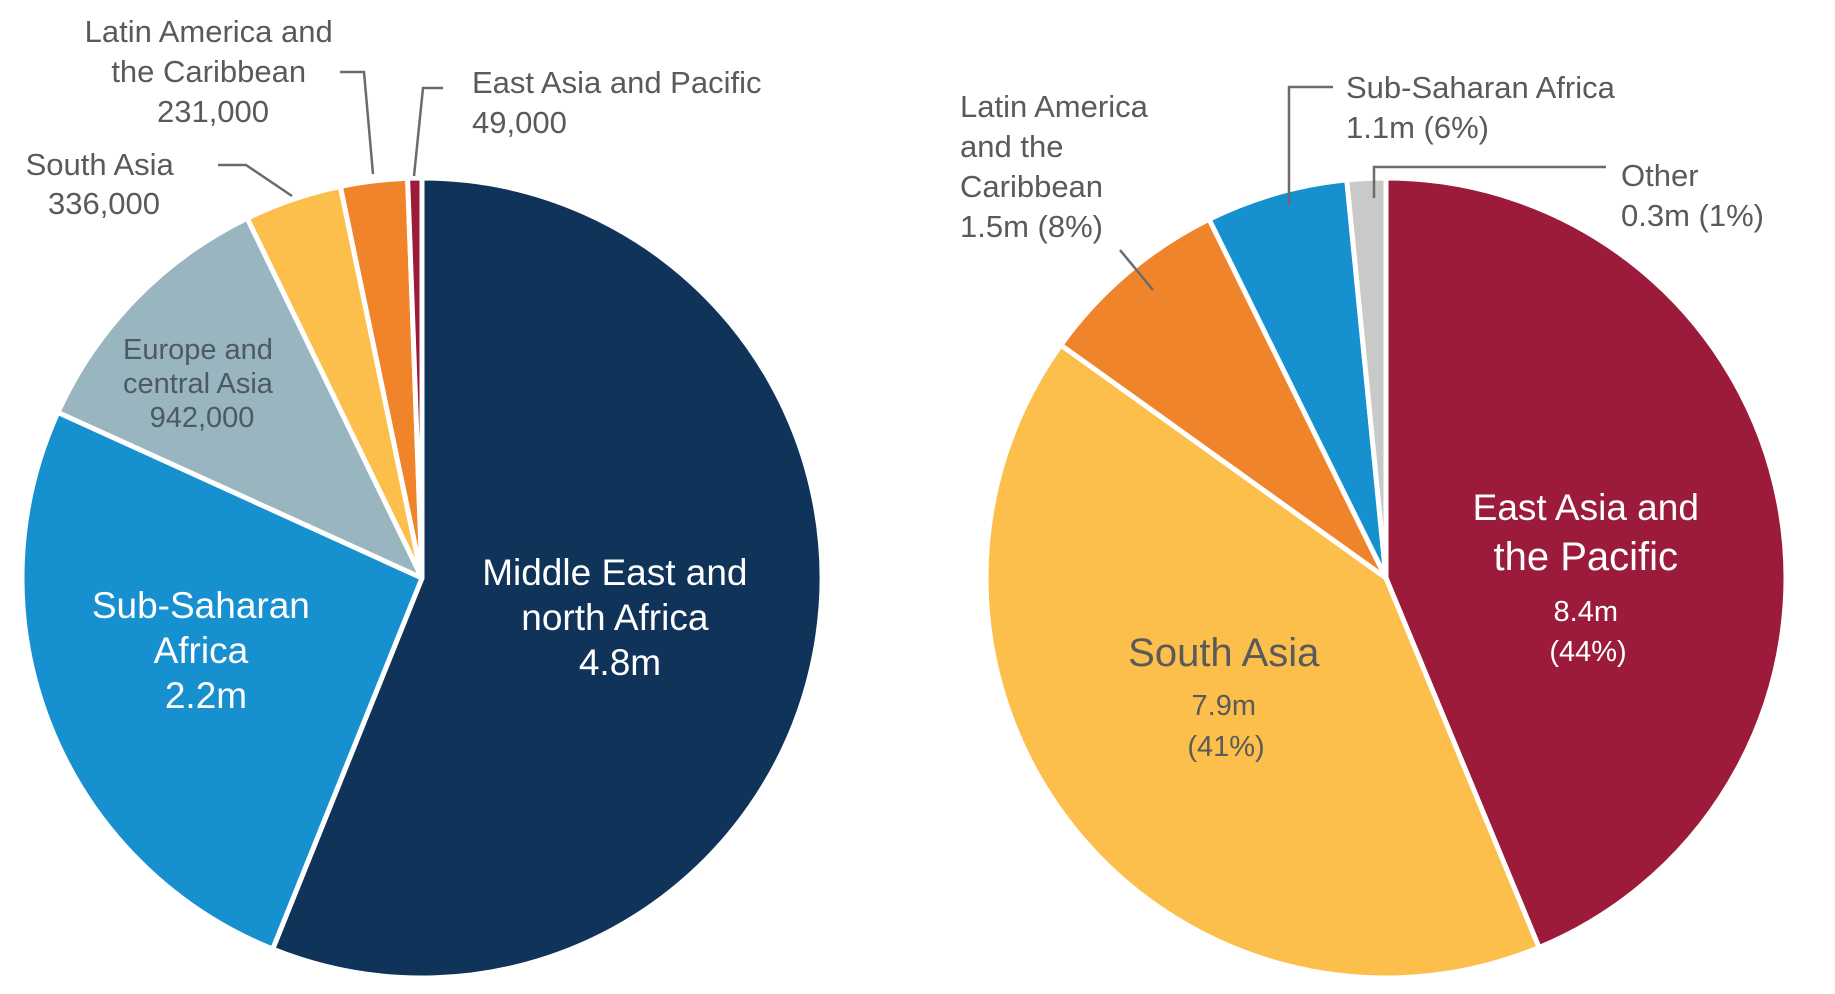 Image resolution: width=1835 pixels, height=994 pixels. Describe the element at coordinates (615, 617) in the screenshot. I see `label-mena-line2: north Africa` at that location.